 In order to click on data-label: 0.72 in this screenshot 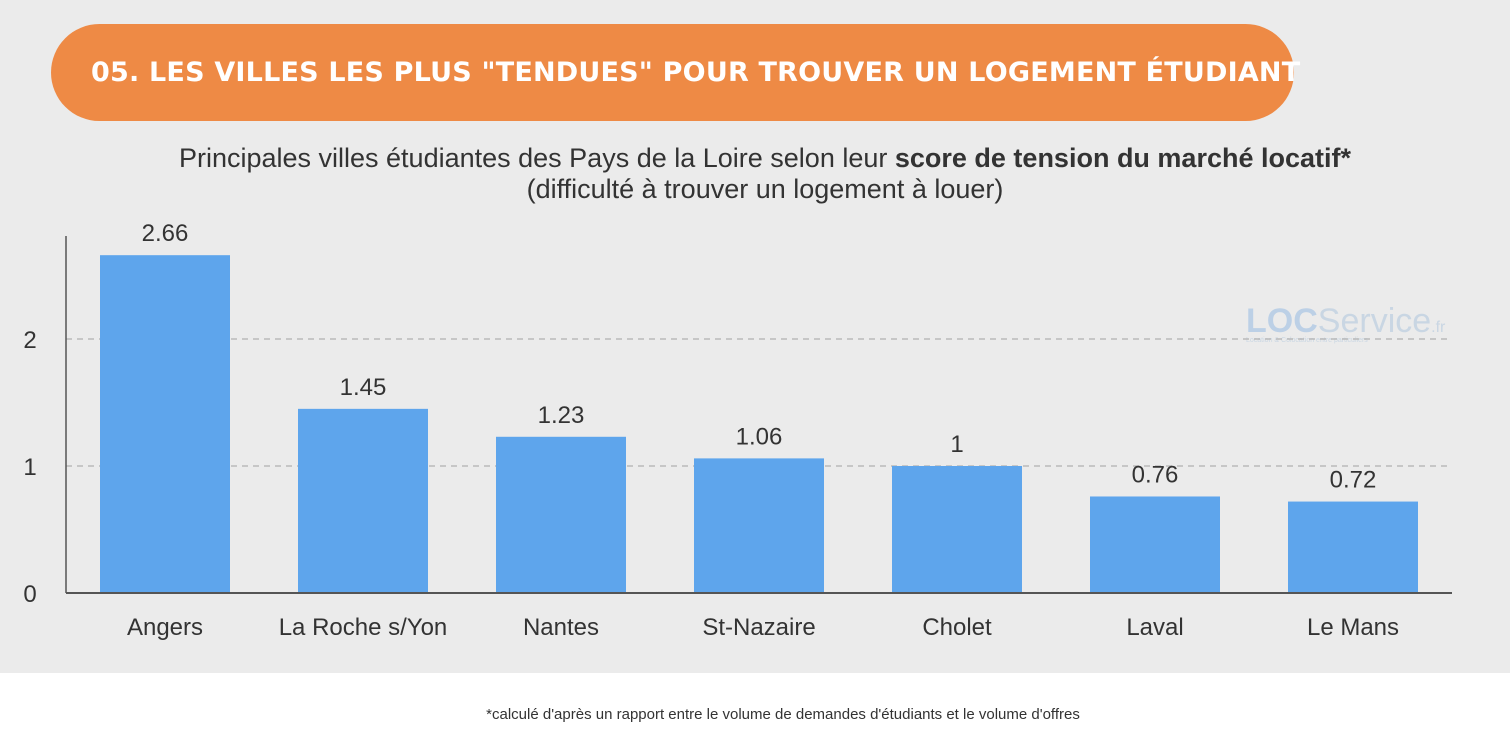, I will do `click(1353, 480)`.